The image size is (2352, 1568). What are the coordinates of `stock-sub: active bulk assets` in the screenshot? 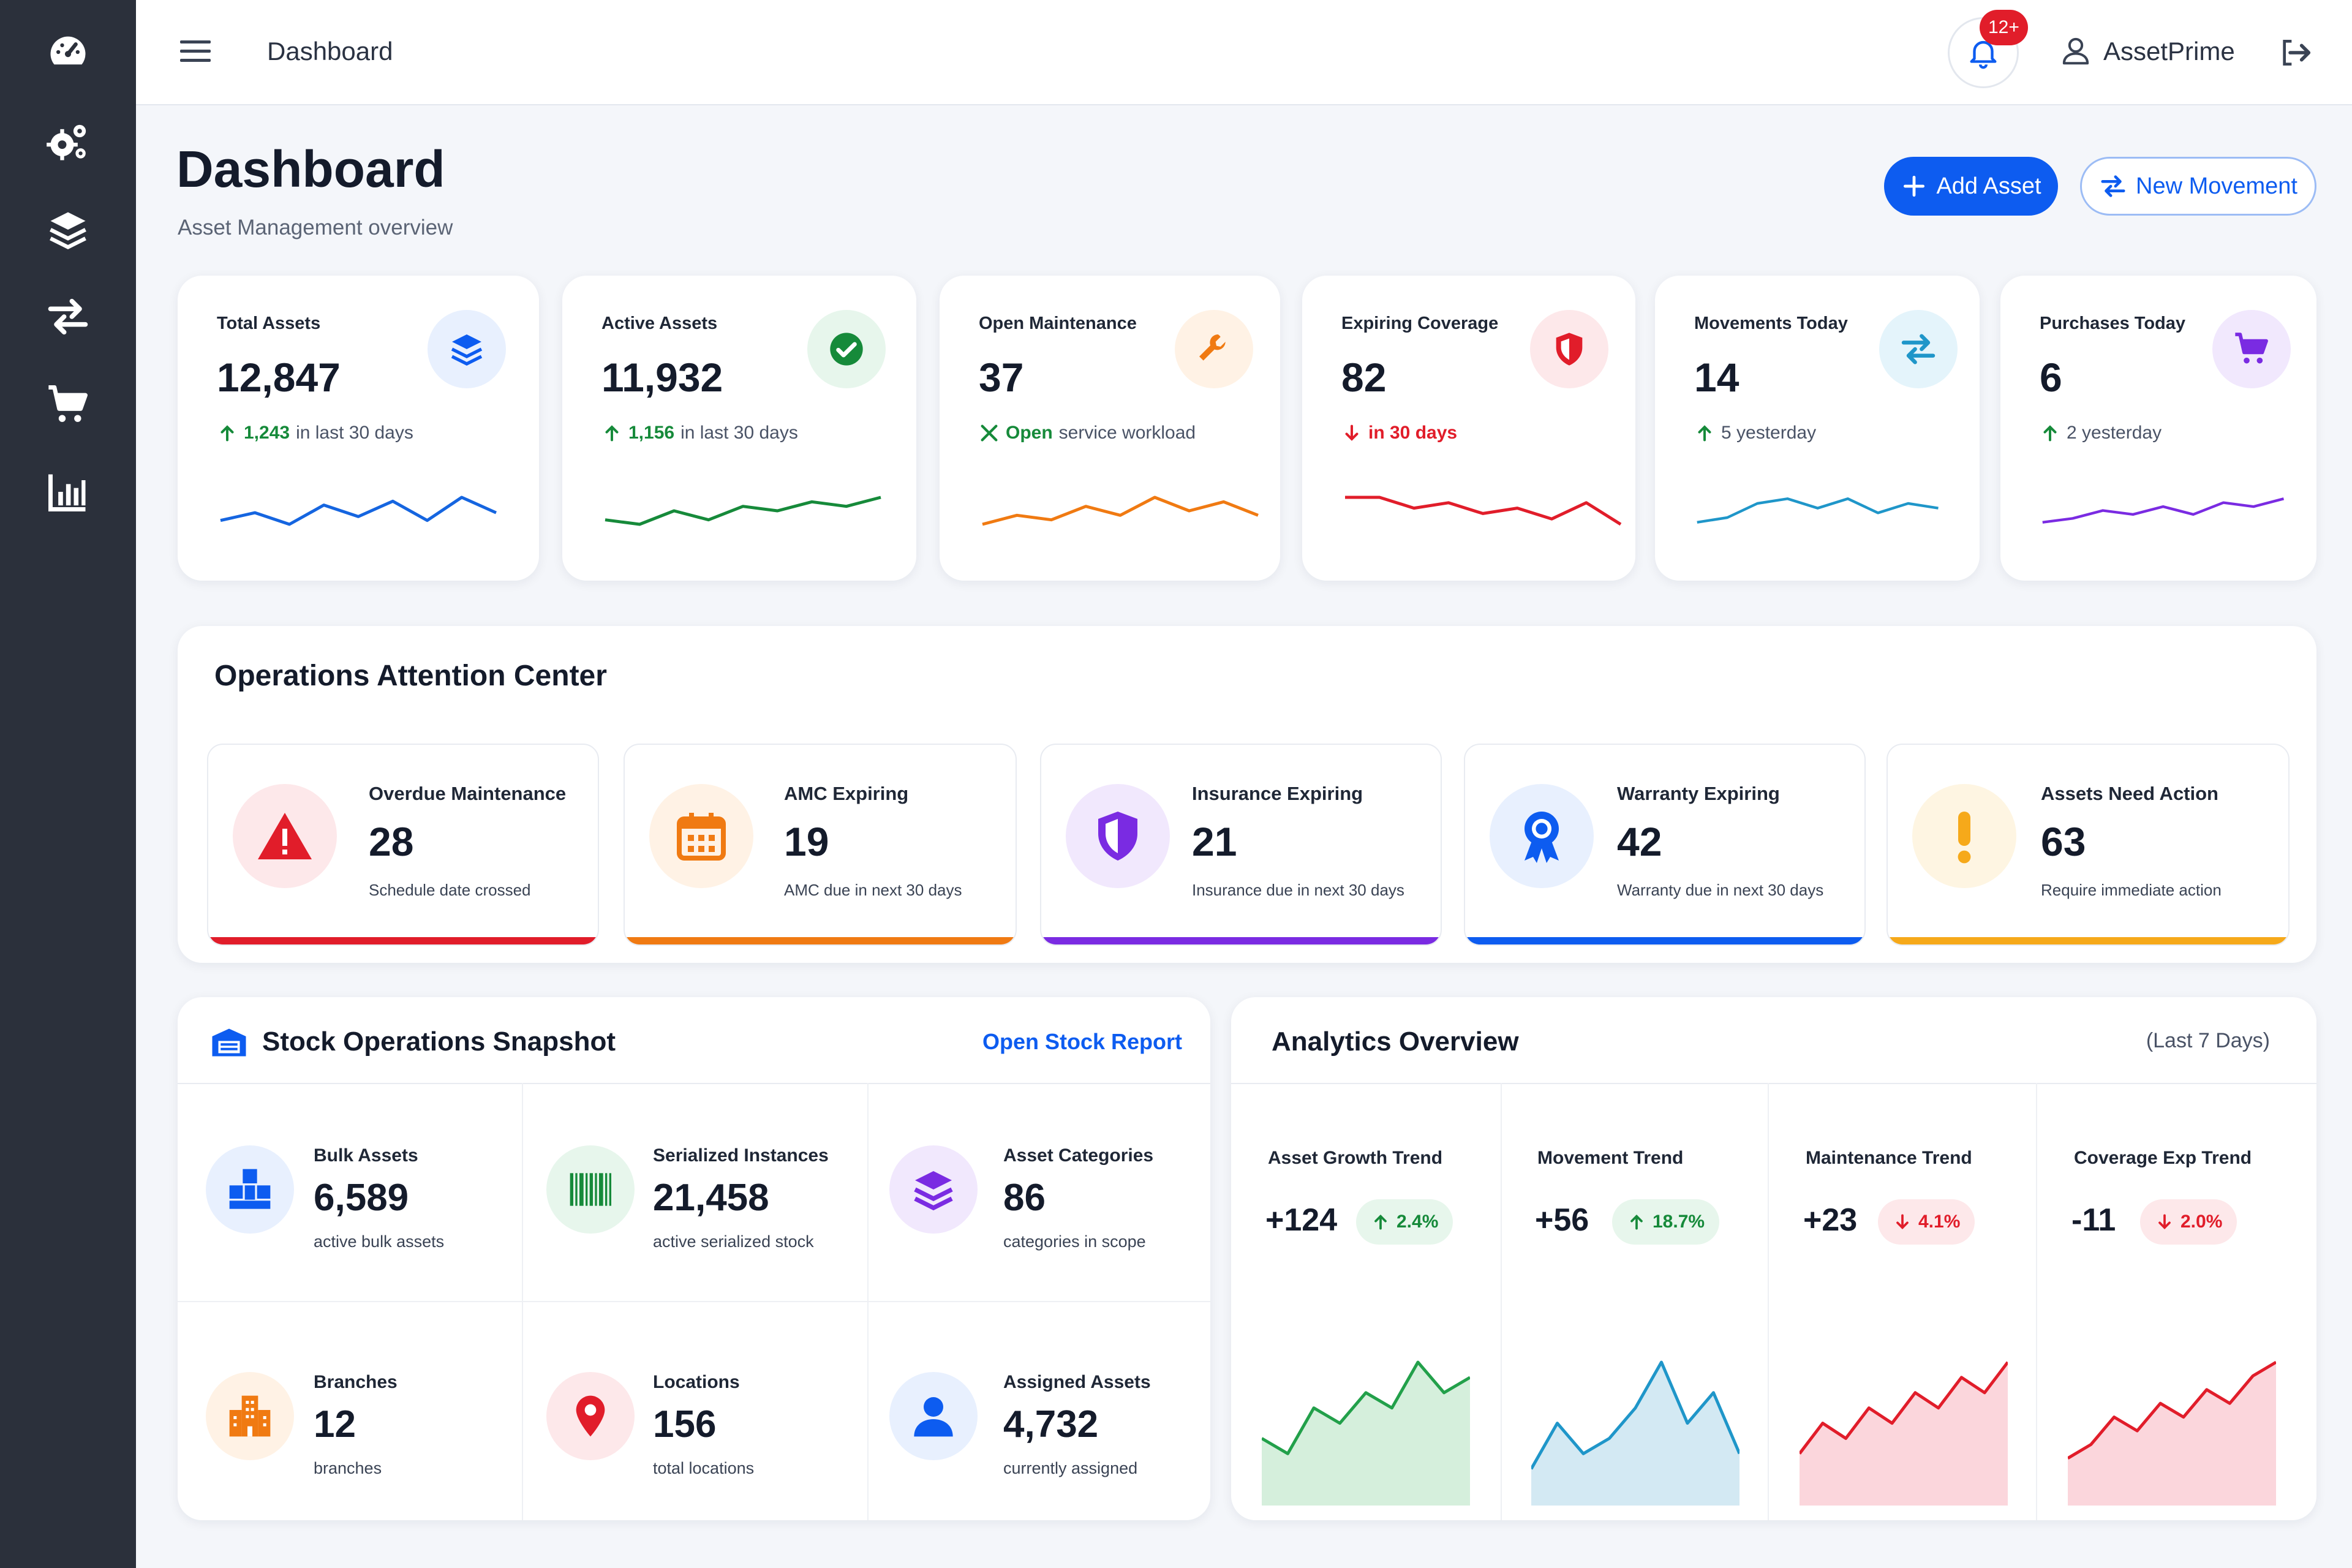 It's located at (379, 1241).